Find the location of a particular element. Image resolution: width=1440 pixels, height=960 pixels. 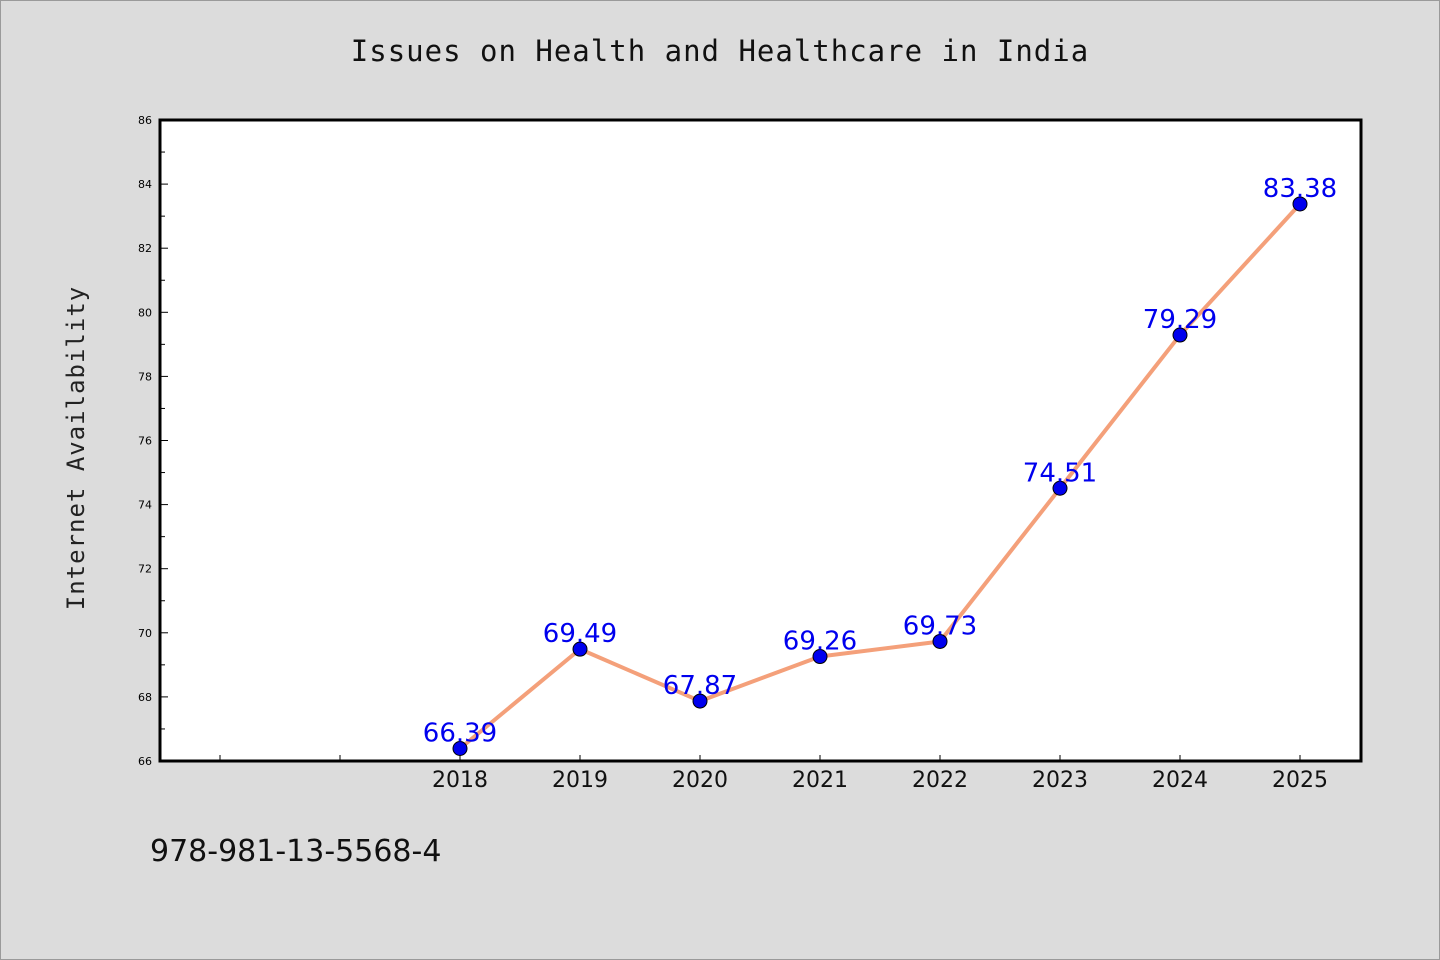

y-tick-label: 72 is located at coordinates (145, 569).